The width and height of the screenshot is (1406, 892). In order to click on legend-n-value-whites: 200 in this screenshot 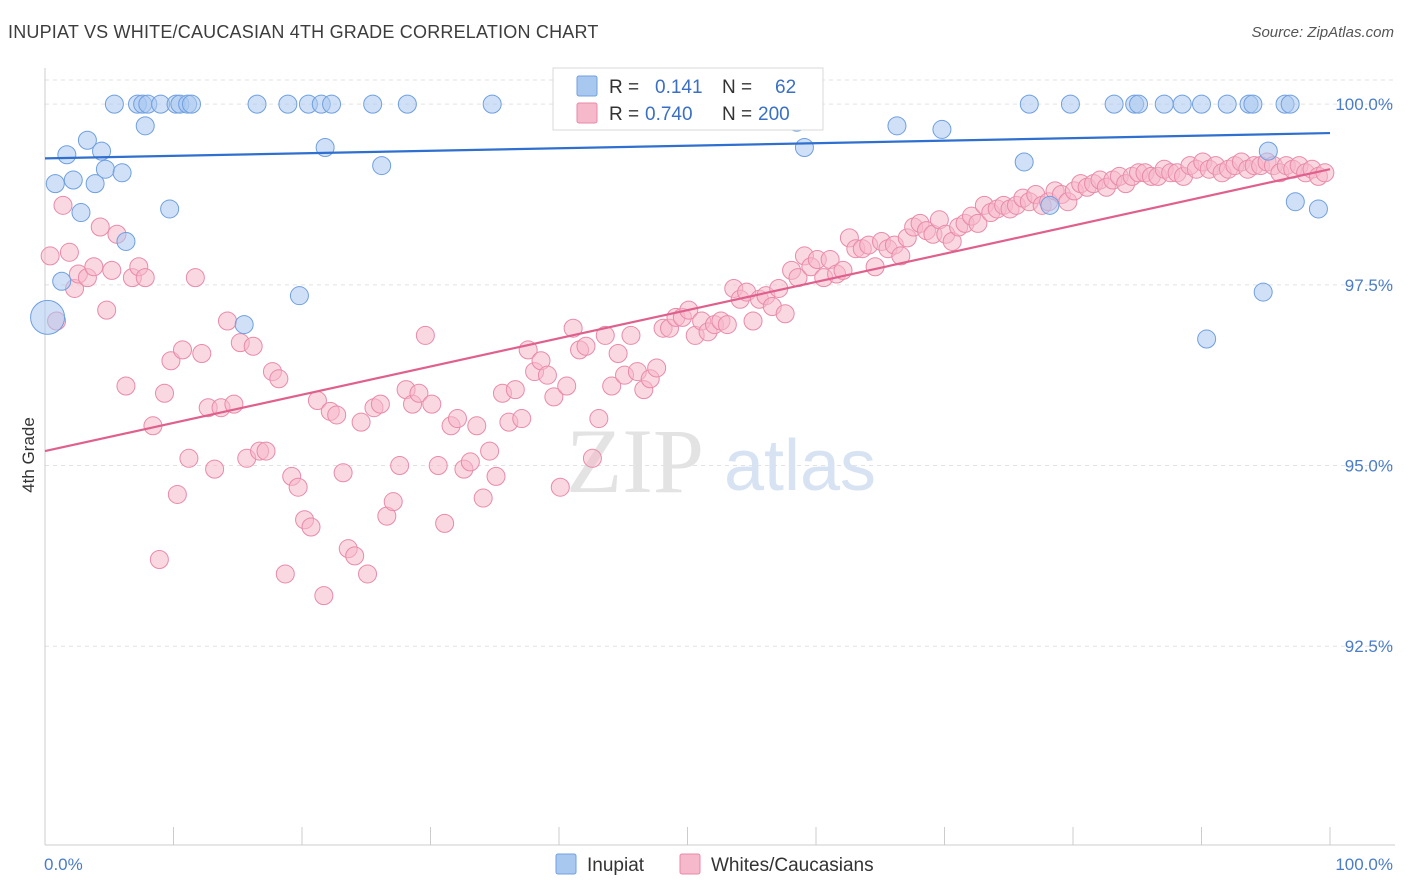, I will do `click(774, 114)`.